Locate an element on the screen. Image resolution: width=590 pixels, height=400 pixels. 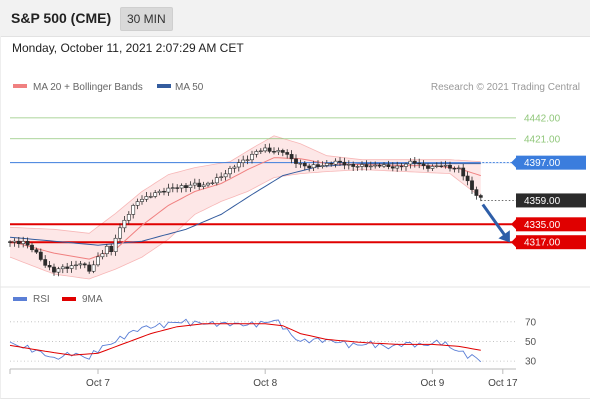
rsi-9ma-line is located at coordinates (245, 339).